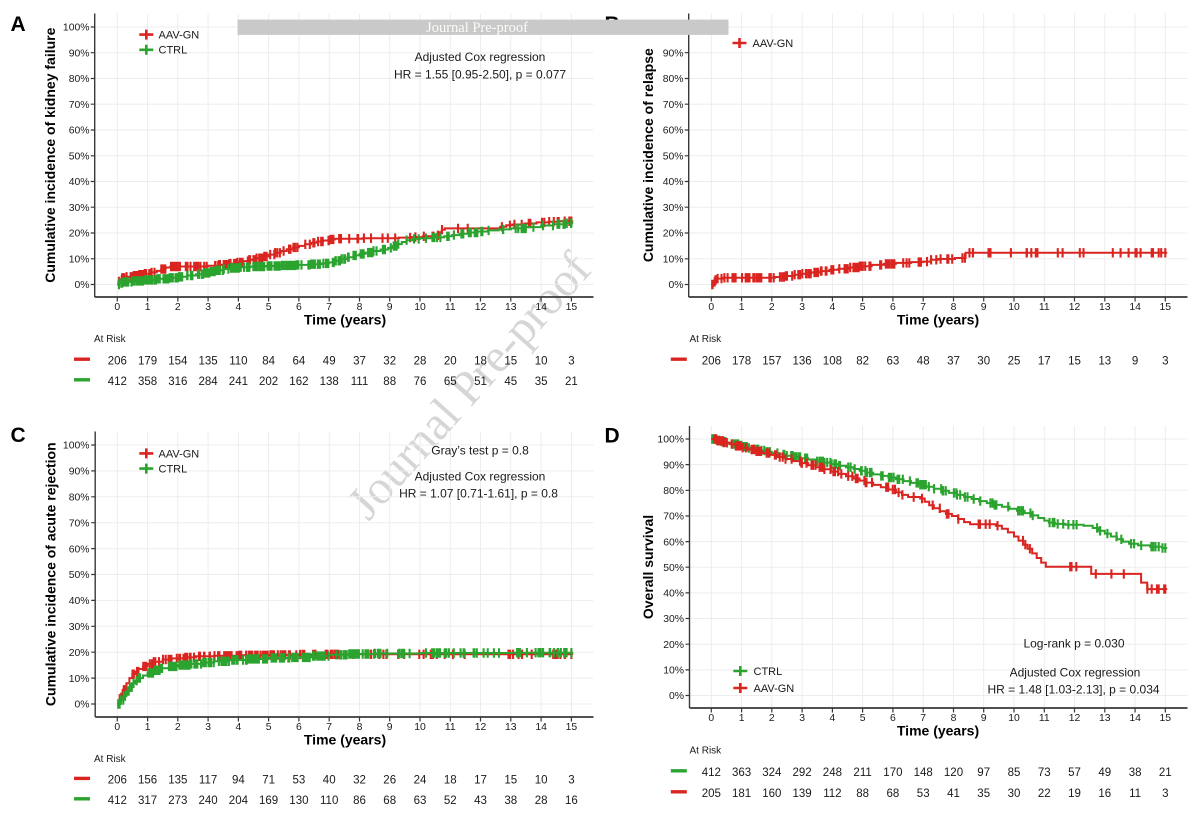  What do you see at coordinates (541, 382) in the screenshot?
I see `svg-text: 35` at bounding box center [541, 382].